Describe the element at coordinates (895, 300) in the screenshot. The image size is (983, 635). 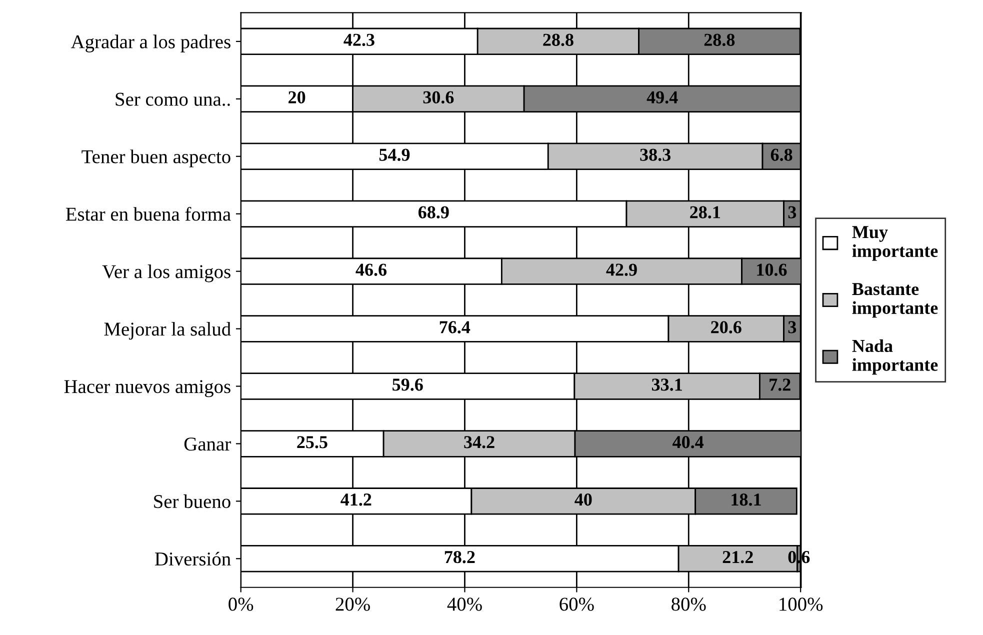
I see `legend-label: Bastante importante` at that location.